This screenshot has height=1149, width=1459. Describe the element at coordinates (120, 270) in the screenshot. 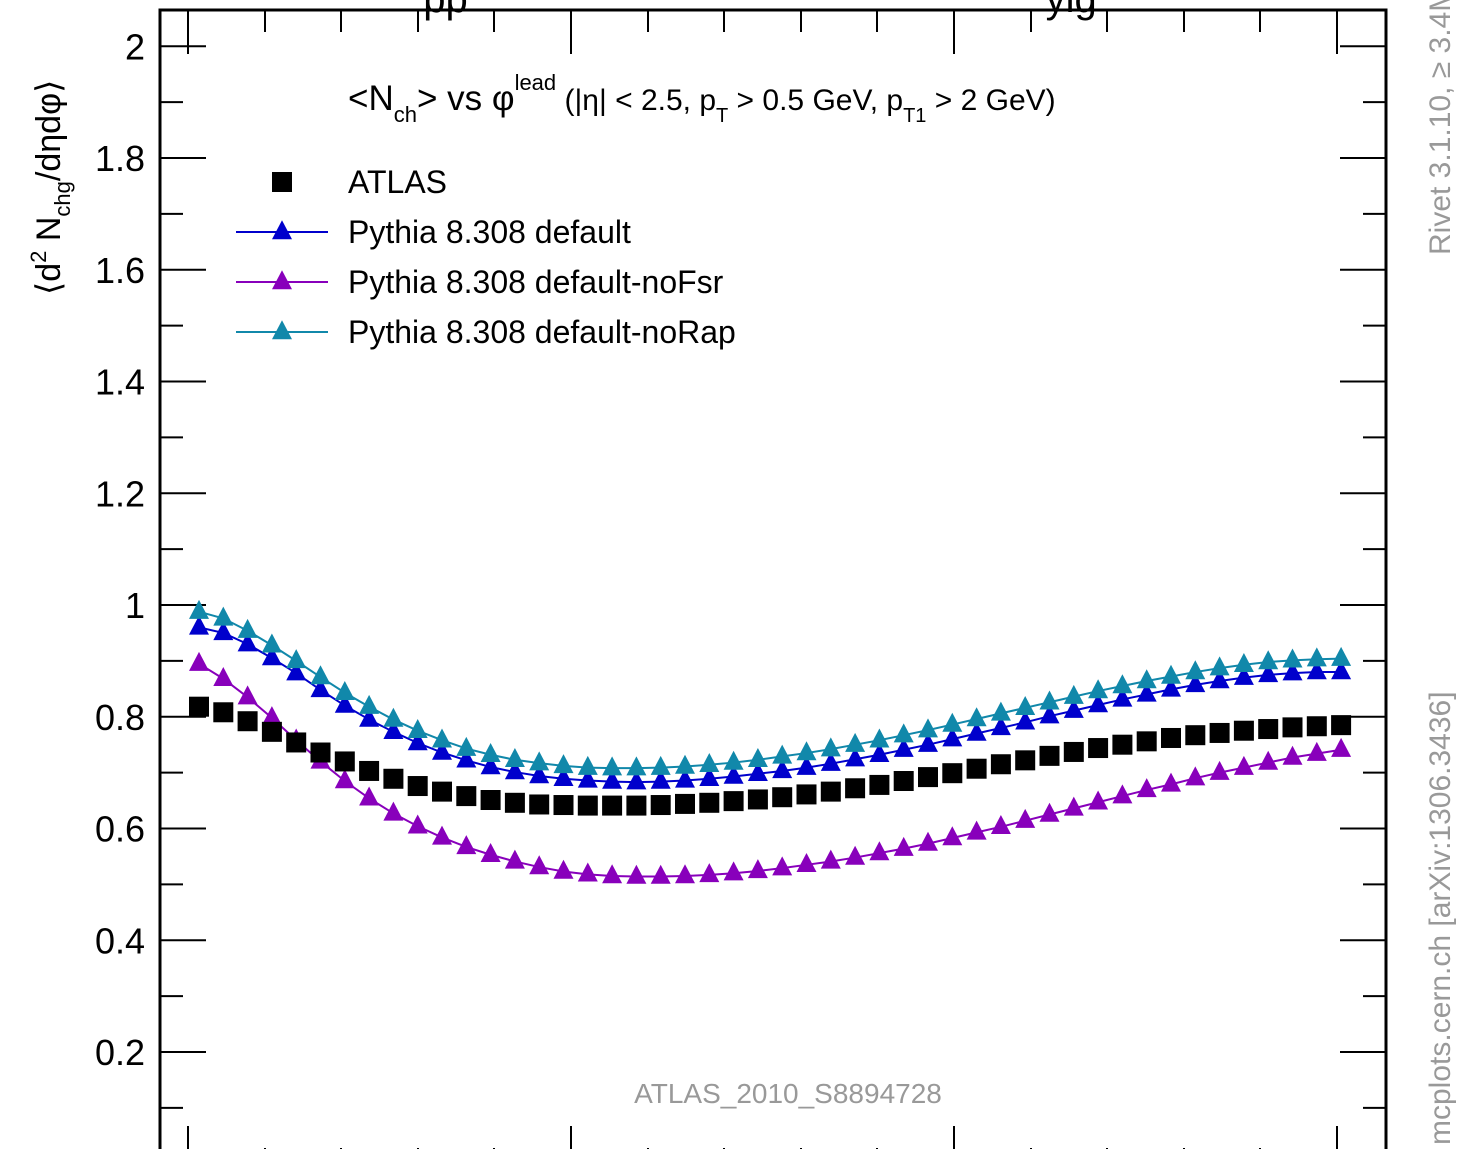

I see `y-tick-label: 1.6` at that location.